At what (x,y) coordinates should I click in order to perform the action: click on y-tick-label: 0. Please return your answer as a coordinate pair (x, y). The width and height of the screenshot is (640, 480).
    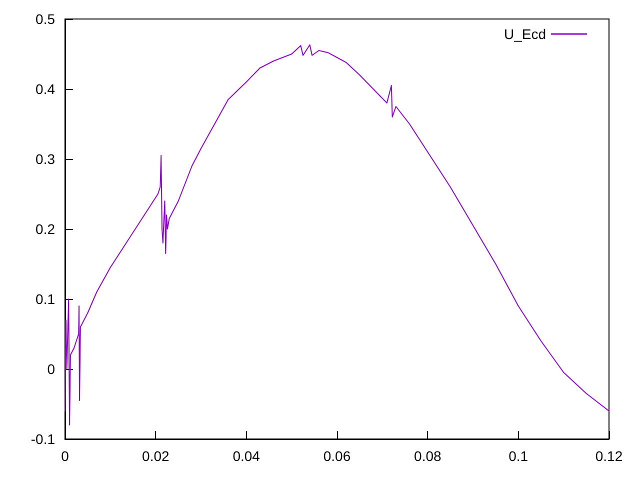
    Looking at the image, I should click on (51, 369).